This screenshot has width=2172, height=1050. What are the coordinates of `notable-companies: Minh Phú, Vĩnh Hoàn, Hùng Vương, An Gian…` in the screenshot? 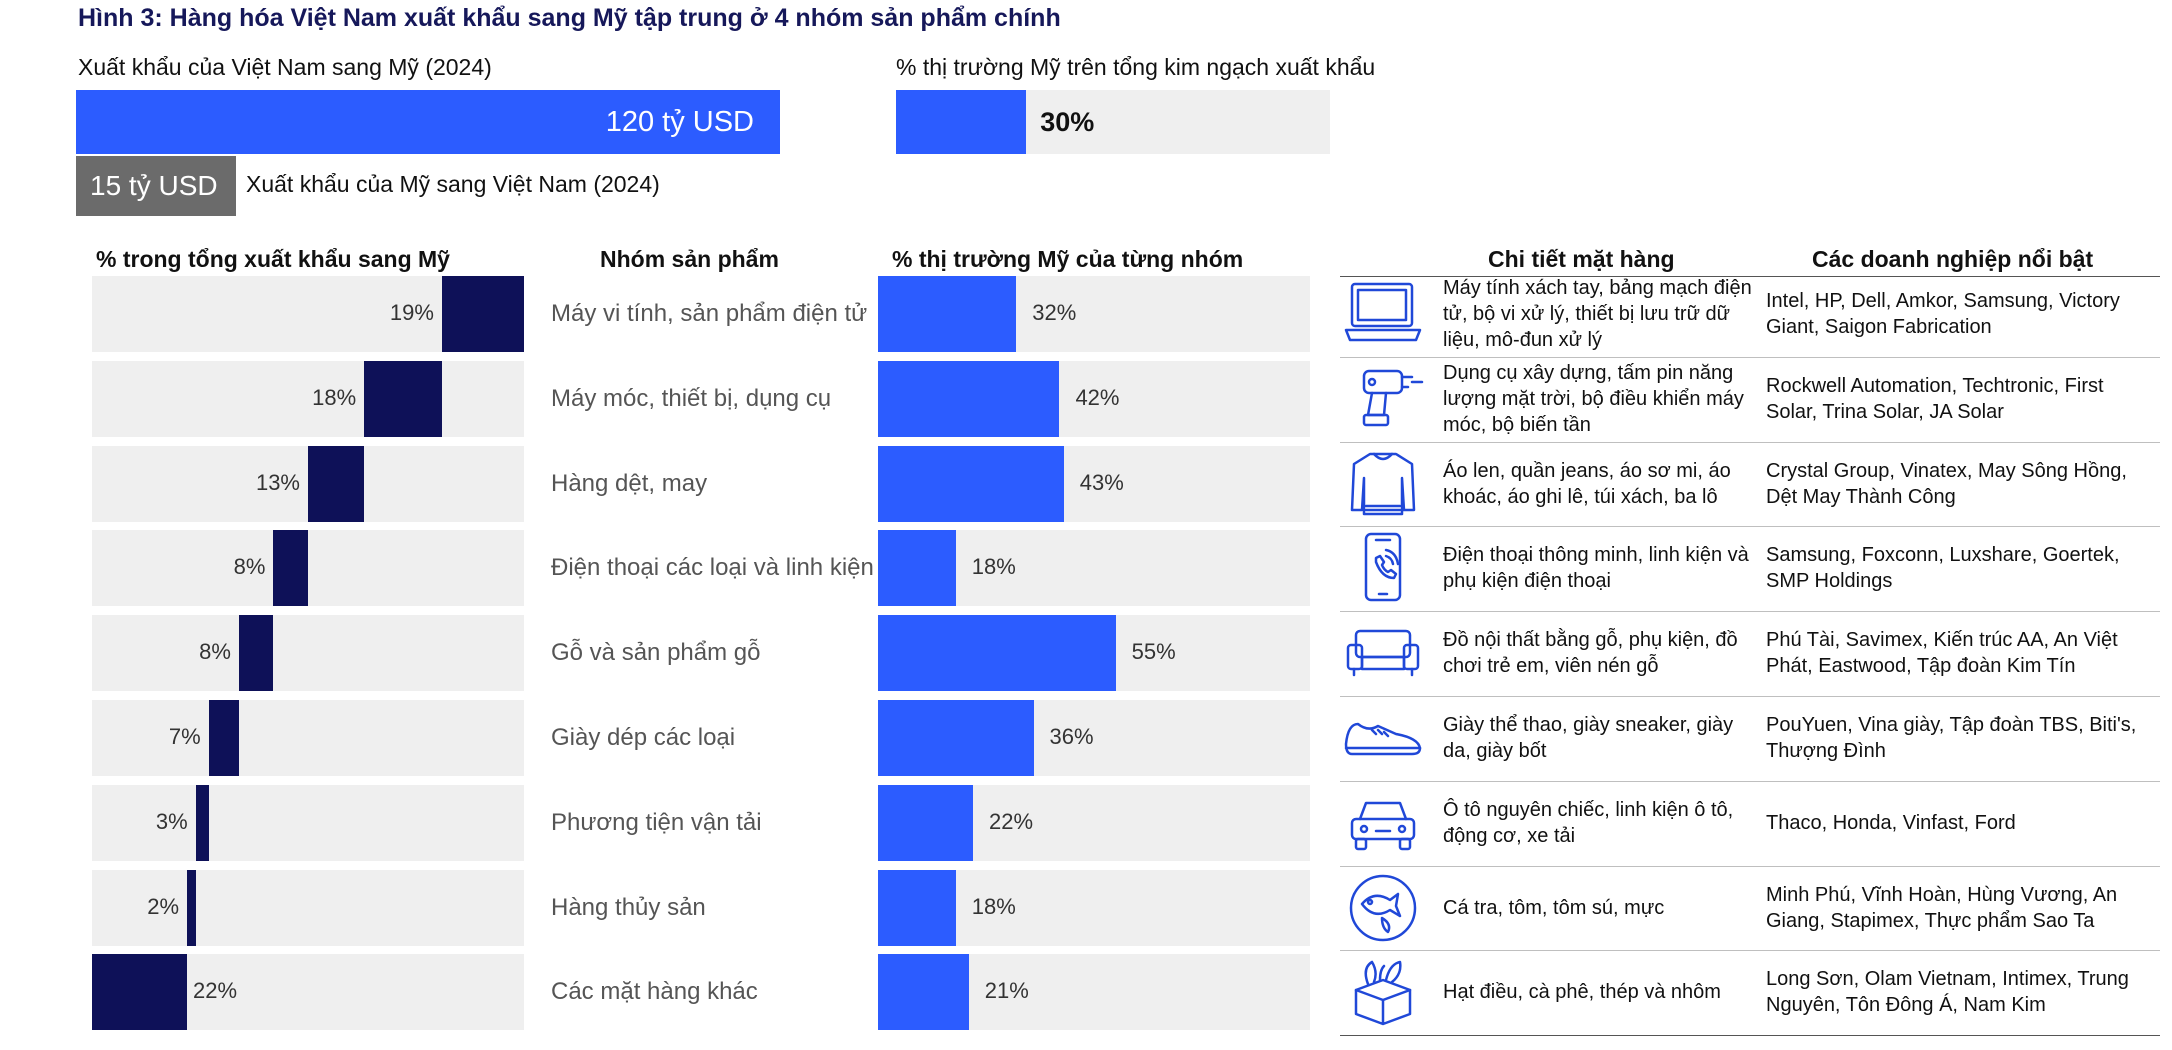 It's located at (1963, 908).